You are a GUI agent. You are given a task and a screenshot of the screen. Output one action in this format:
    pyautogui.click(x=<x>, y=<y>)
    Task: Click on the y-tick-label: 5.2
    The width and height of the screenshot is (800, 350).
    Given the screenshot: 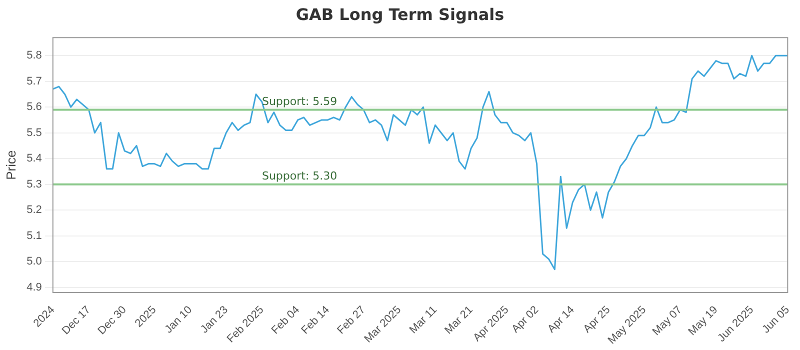 What is the action you would take?
    pyautogui.click(x=34, y=210)
    